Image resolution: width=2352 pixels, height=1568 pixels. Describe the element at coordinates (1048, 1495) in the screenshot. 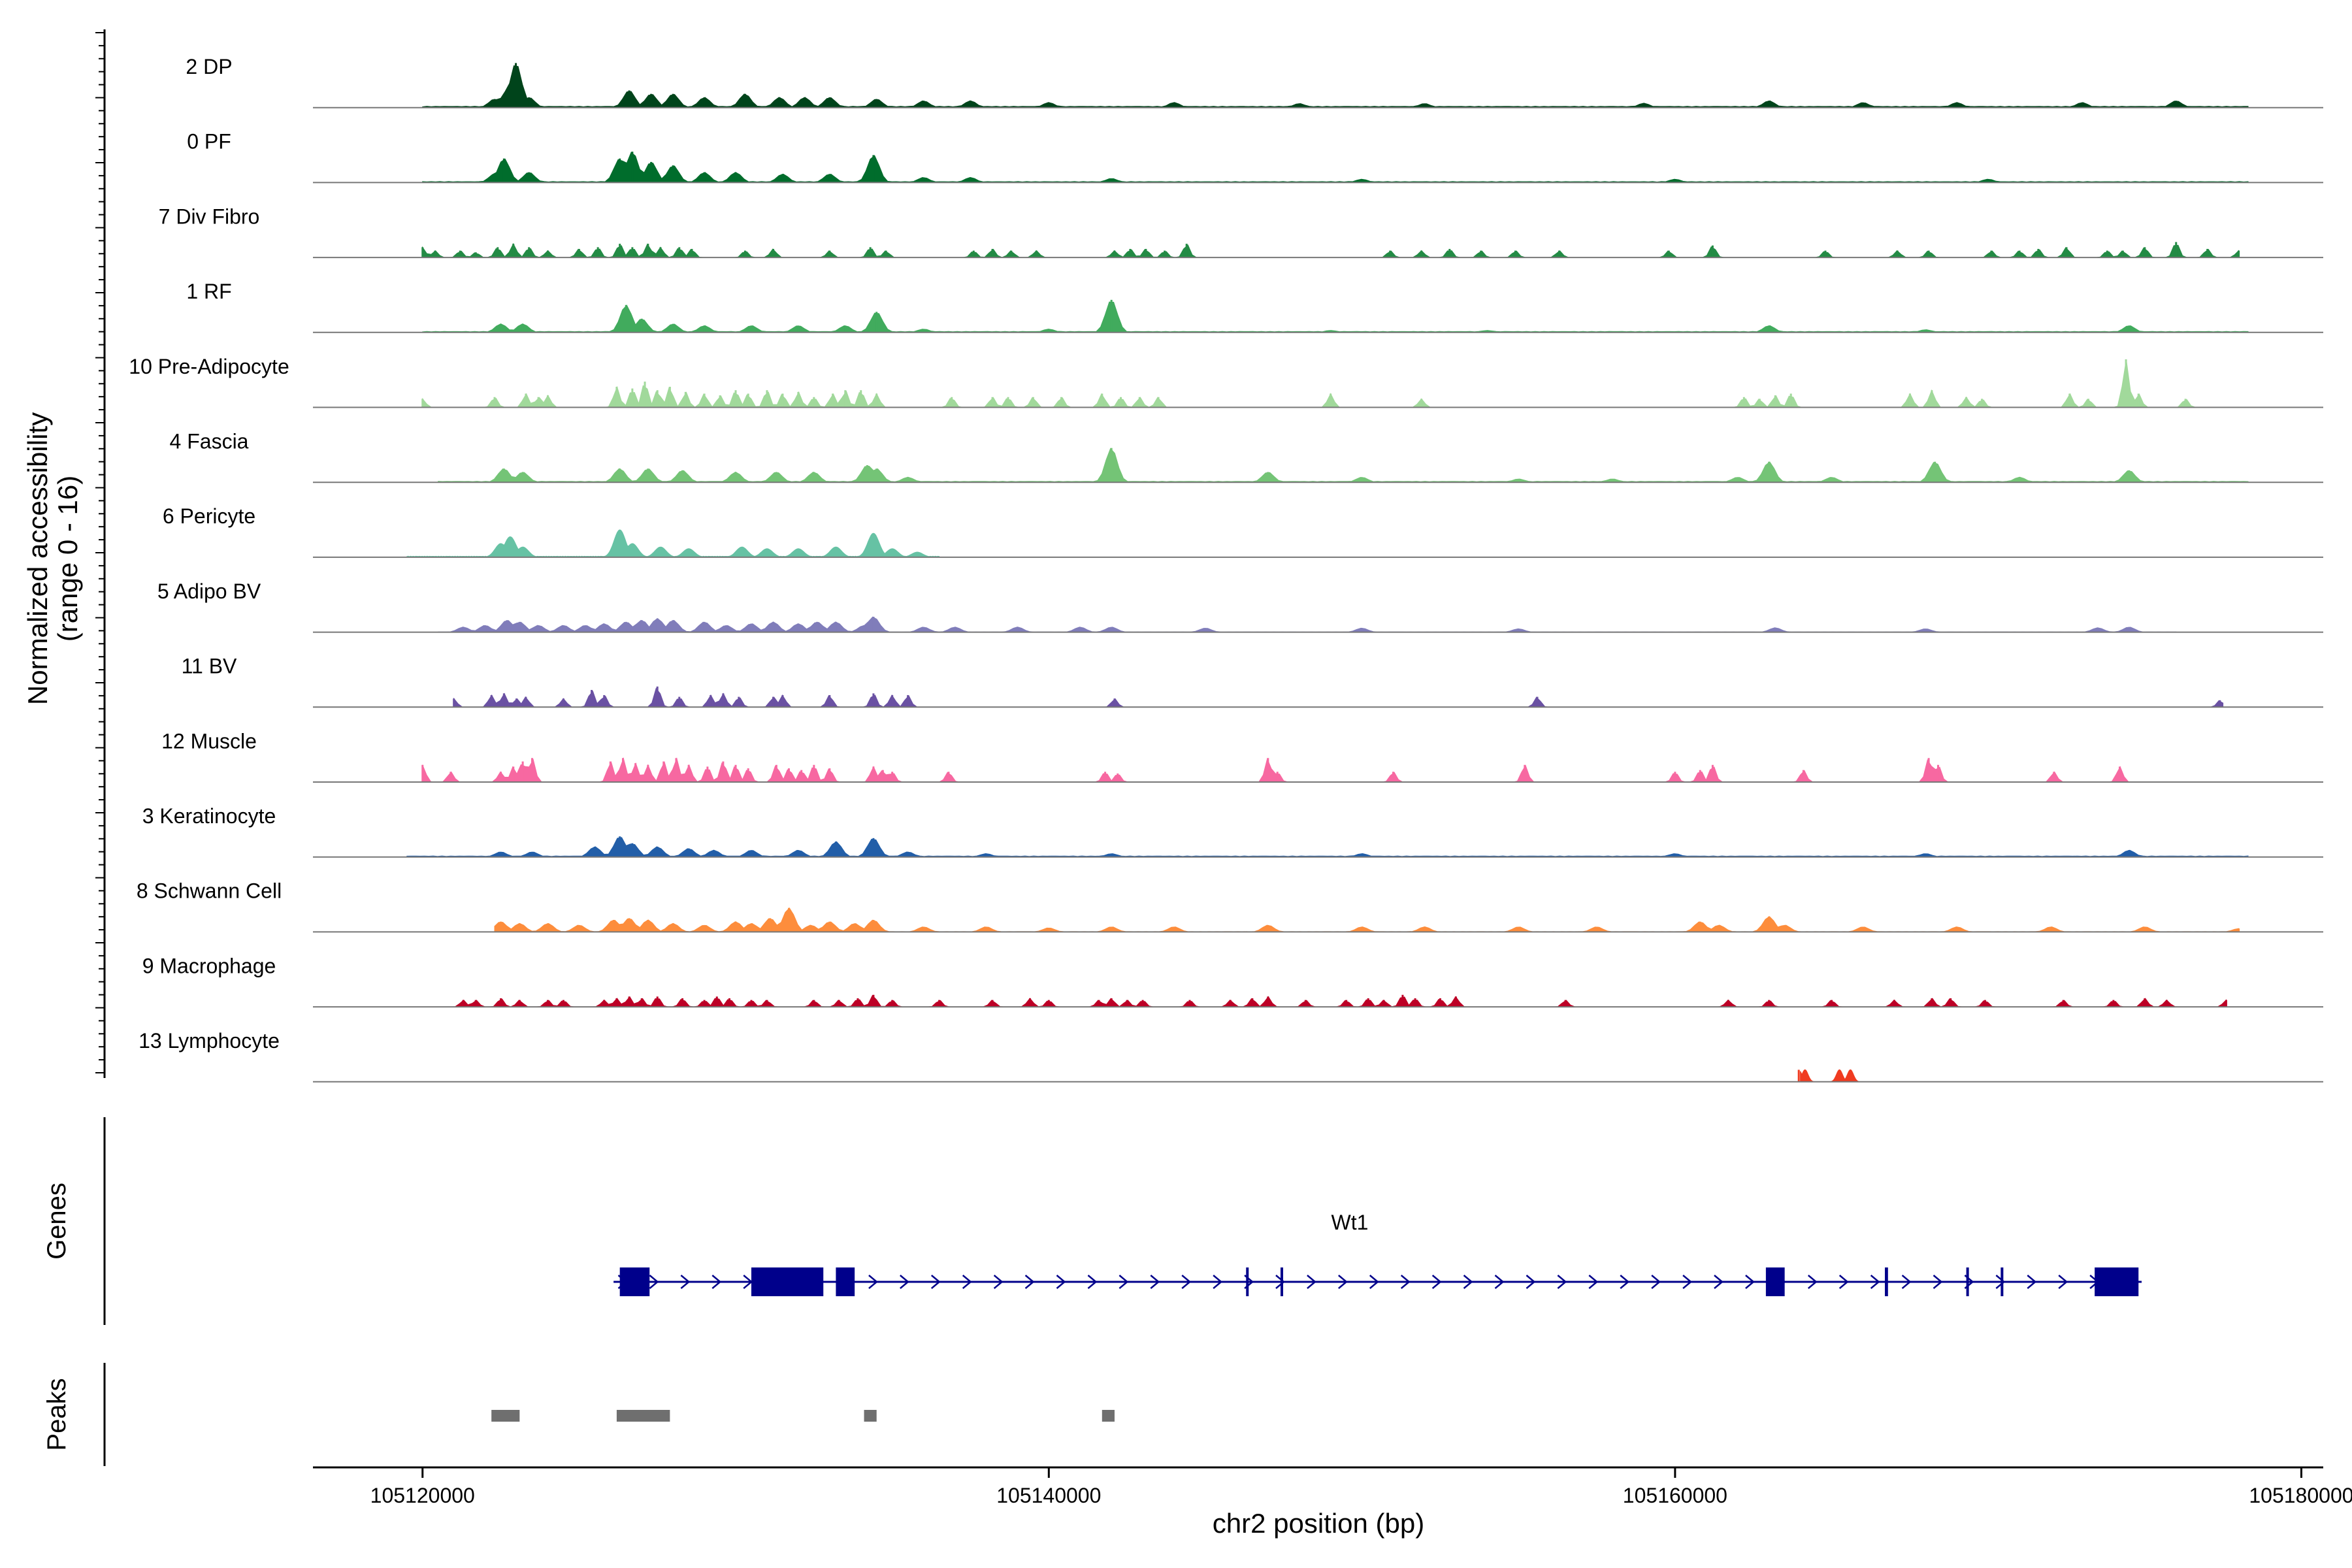

I see `x-tick-label: 105140000` at that location.